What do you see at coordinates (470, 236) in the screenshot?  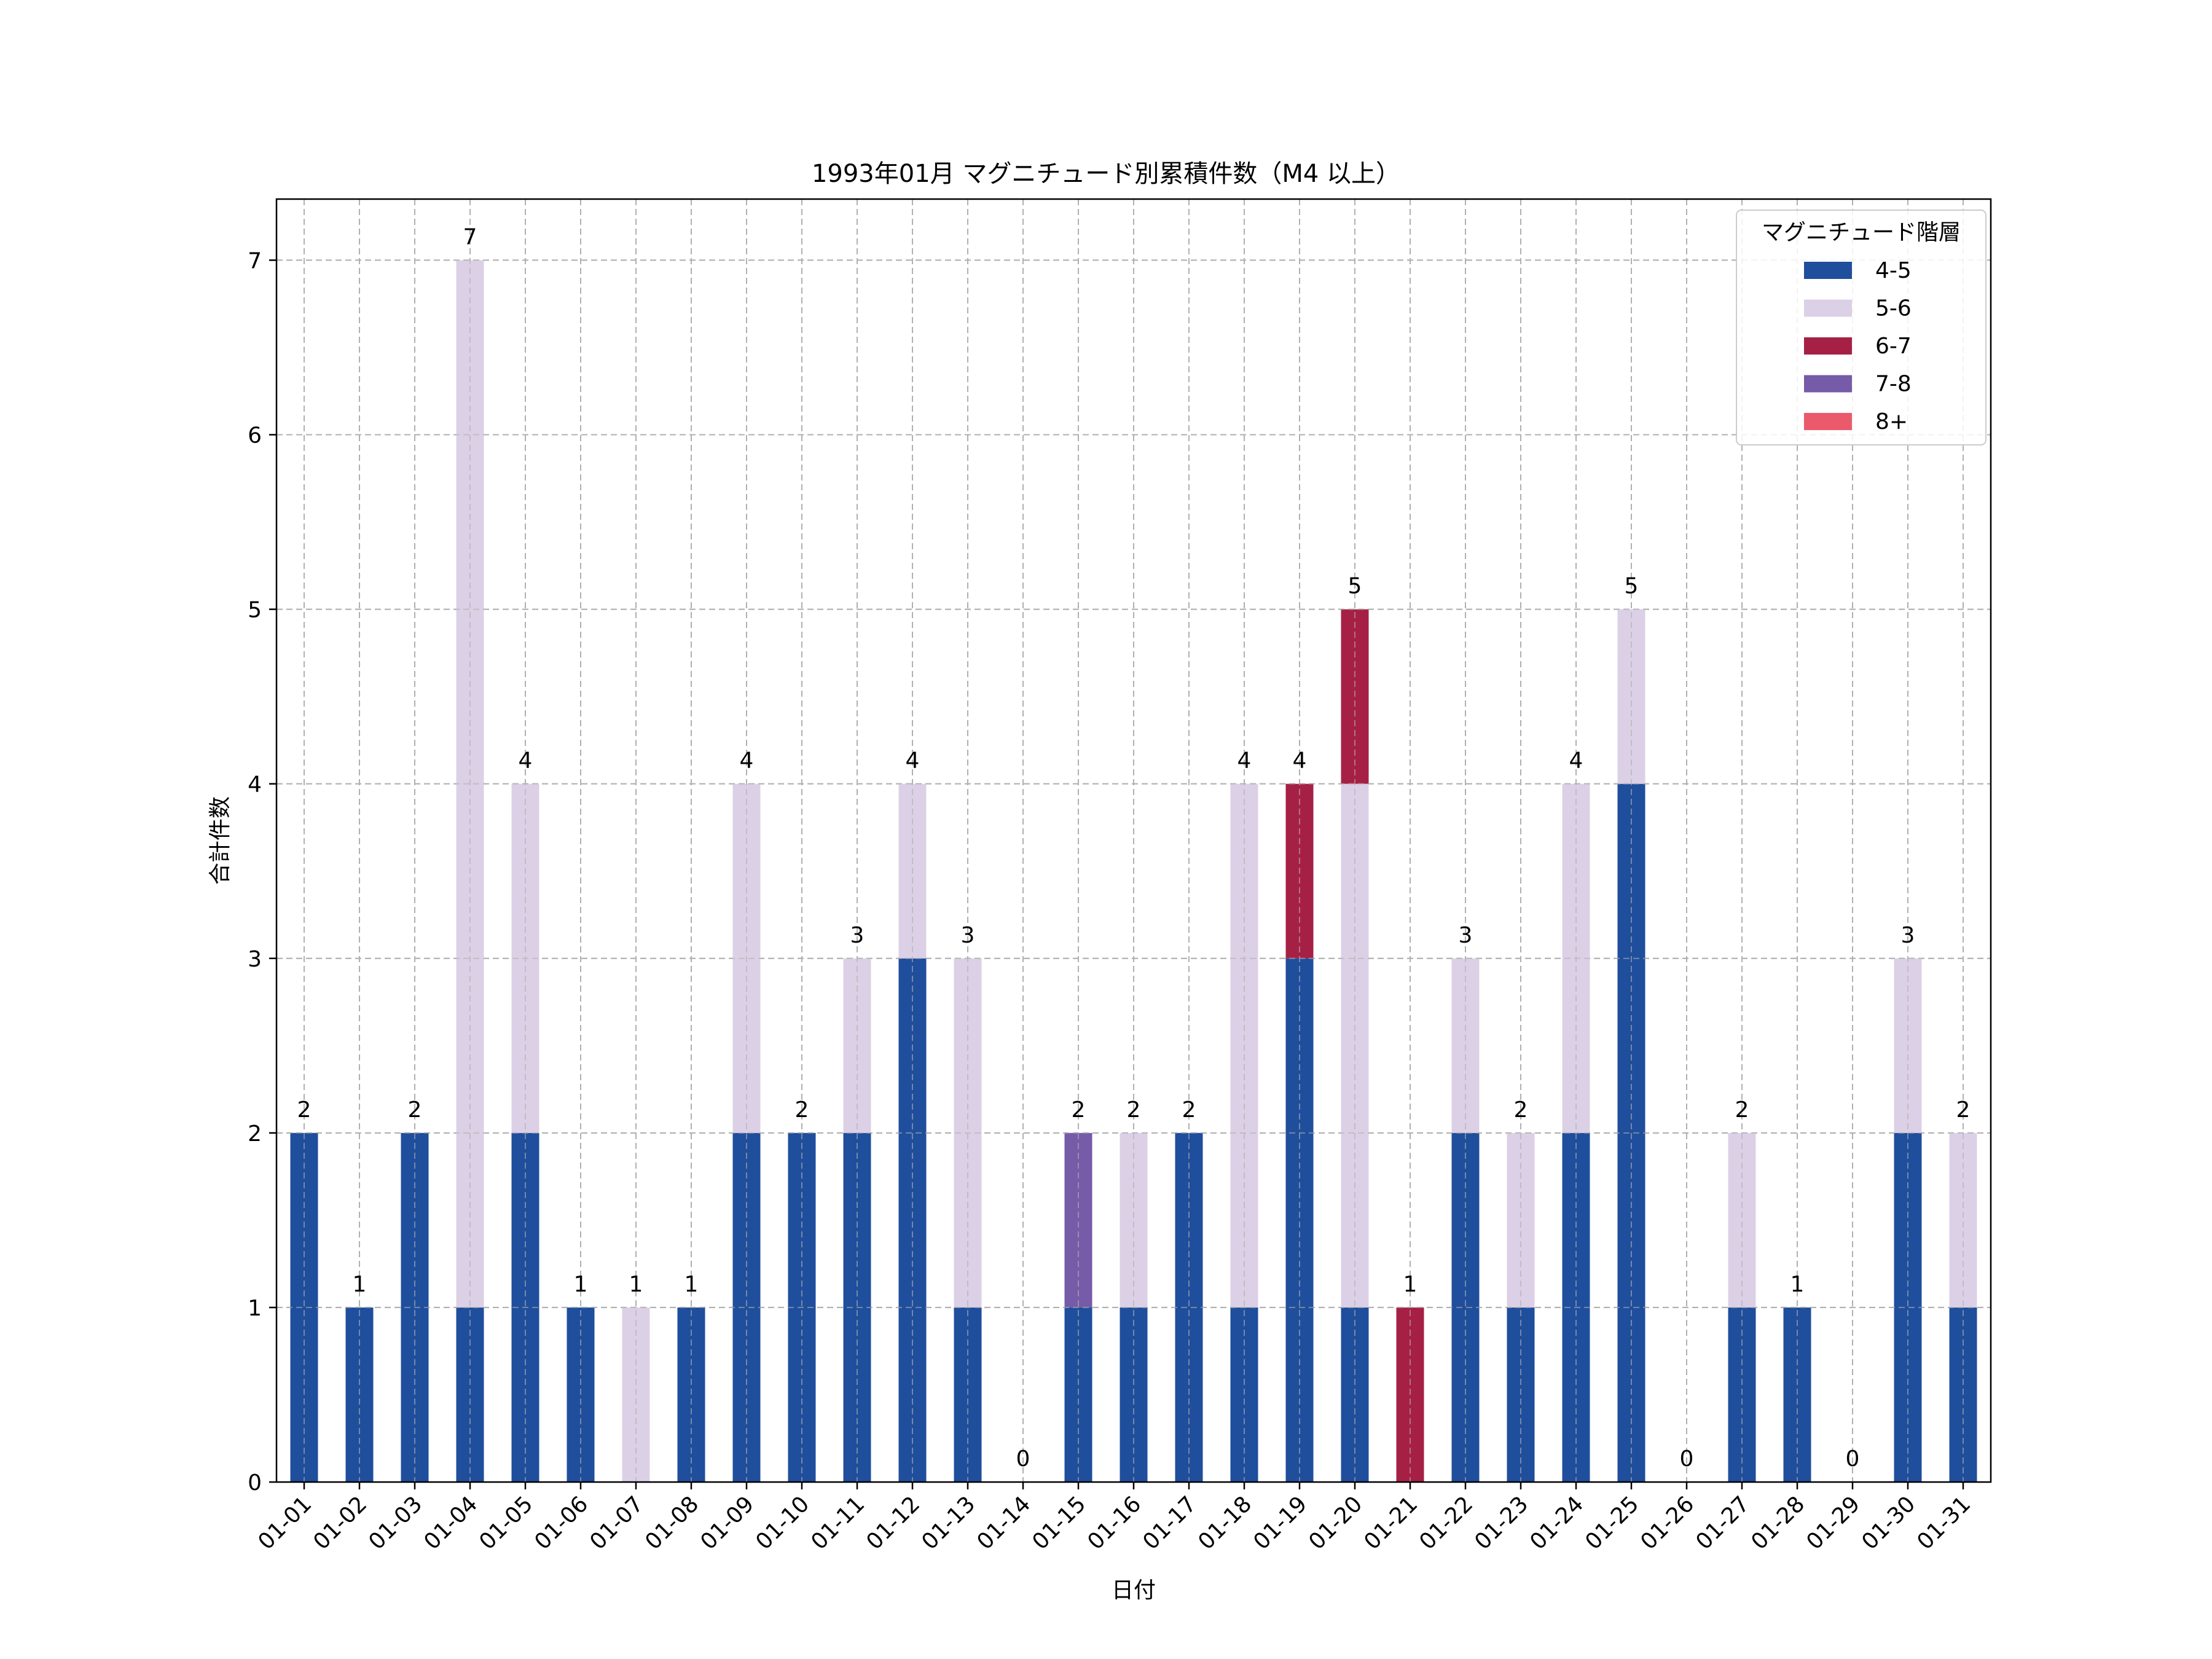 I see `total-label: 7` at bounding box center [470, 236].